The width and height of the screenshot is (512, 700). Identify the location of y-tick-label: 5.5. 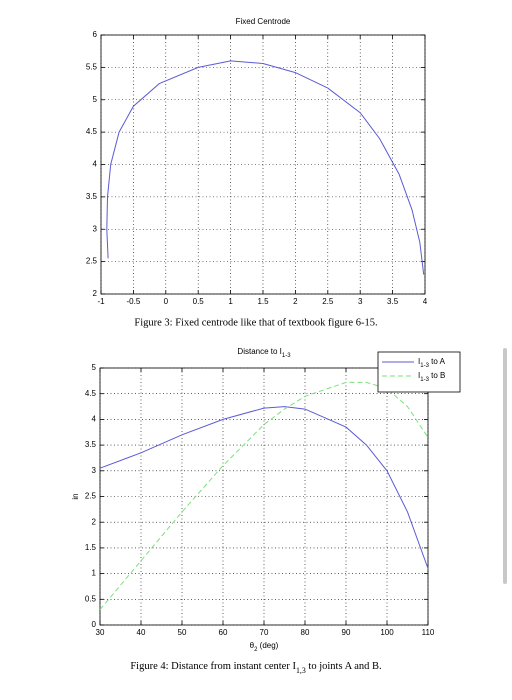
(92, 66).